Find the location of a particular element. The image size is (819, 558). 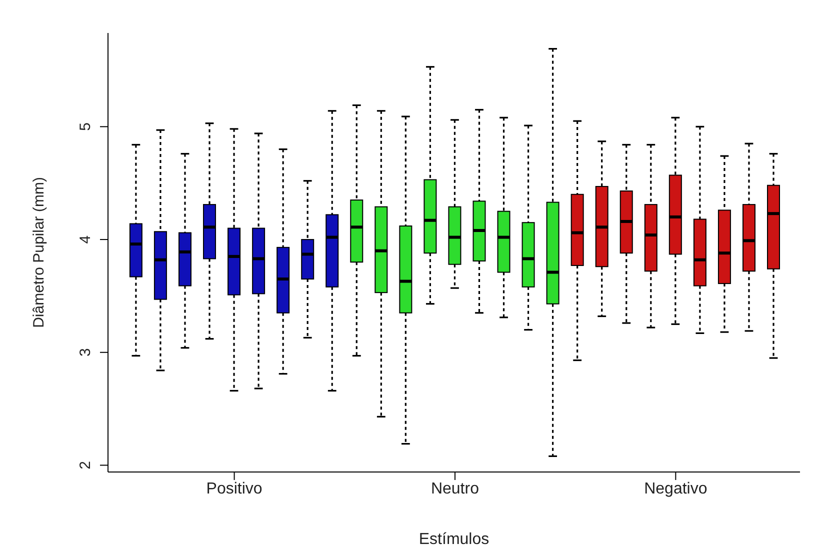

y-tick-label: 2 is located at coordinates (85, 465).